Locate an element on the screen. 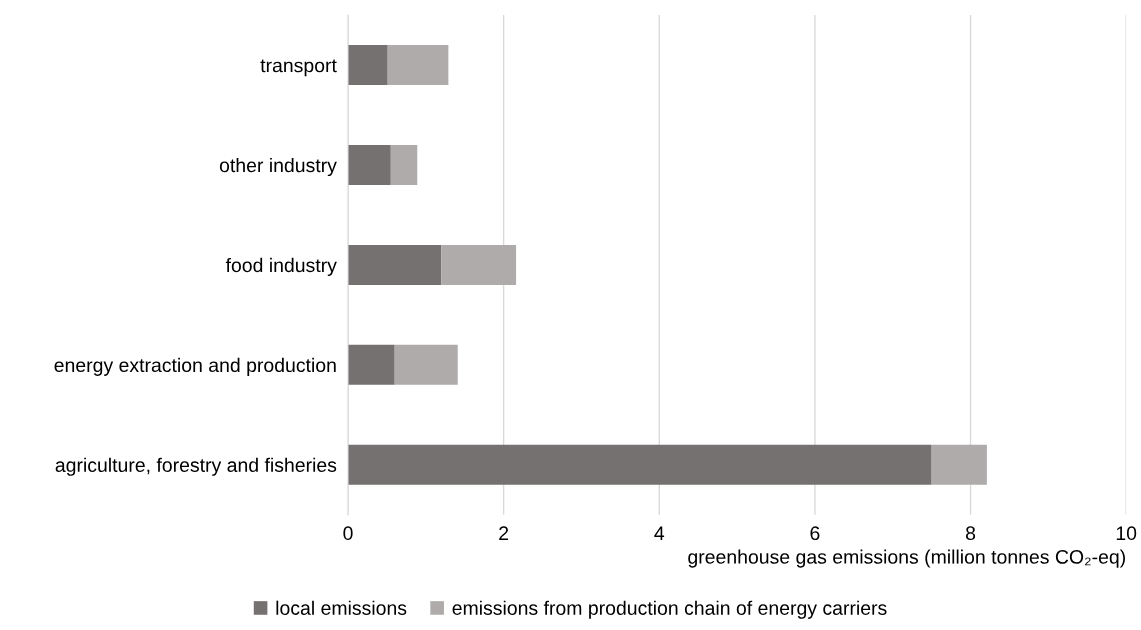 The width and height of the screenshot is (1141, 630). x-tick-label: 10 is located at coordinates (1126, 533).